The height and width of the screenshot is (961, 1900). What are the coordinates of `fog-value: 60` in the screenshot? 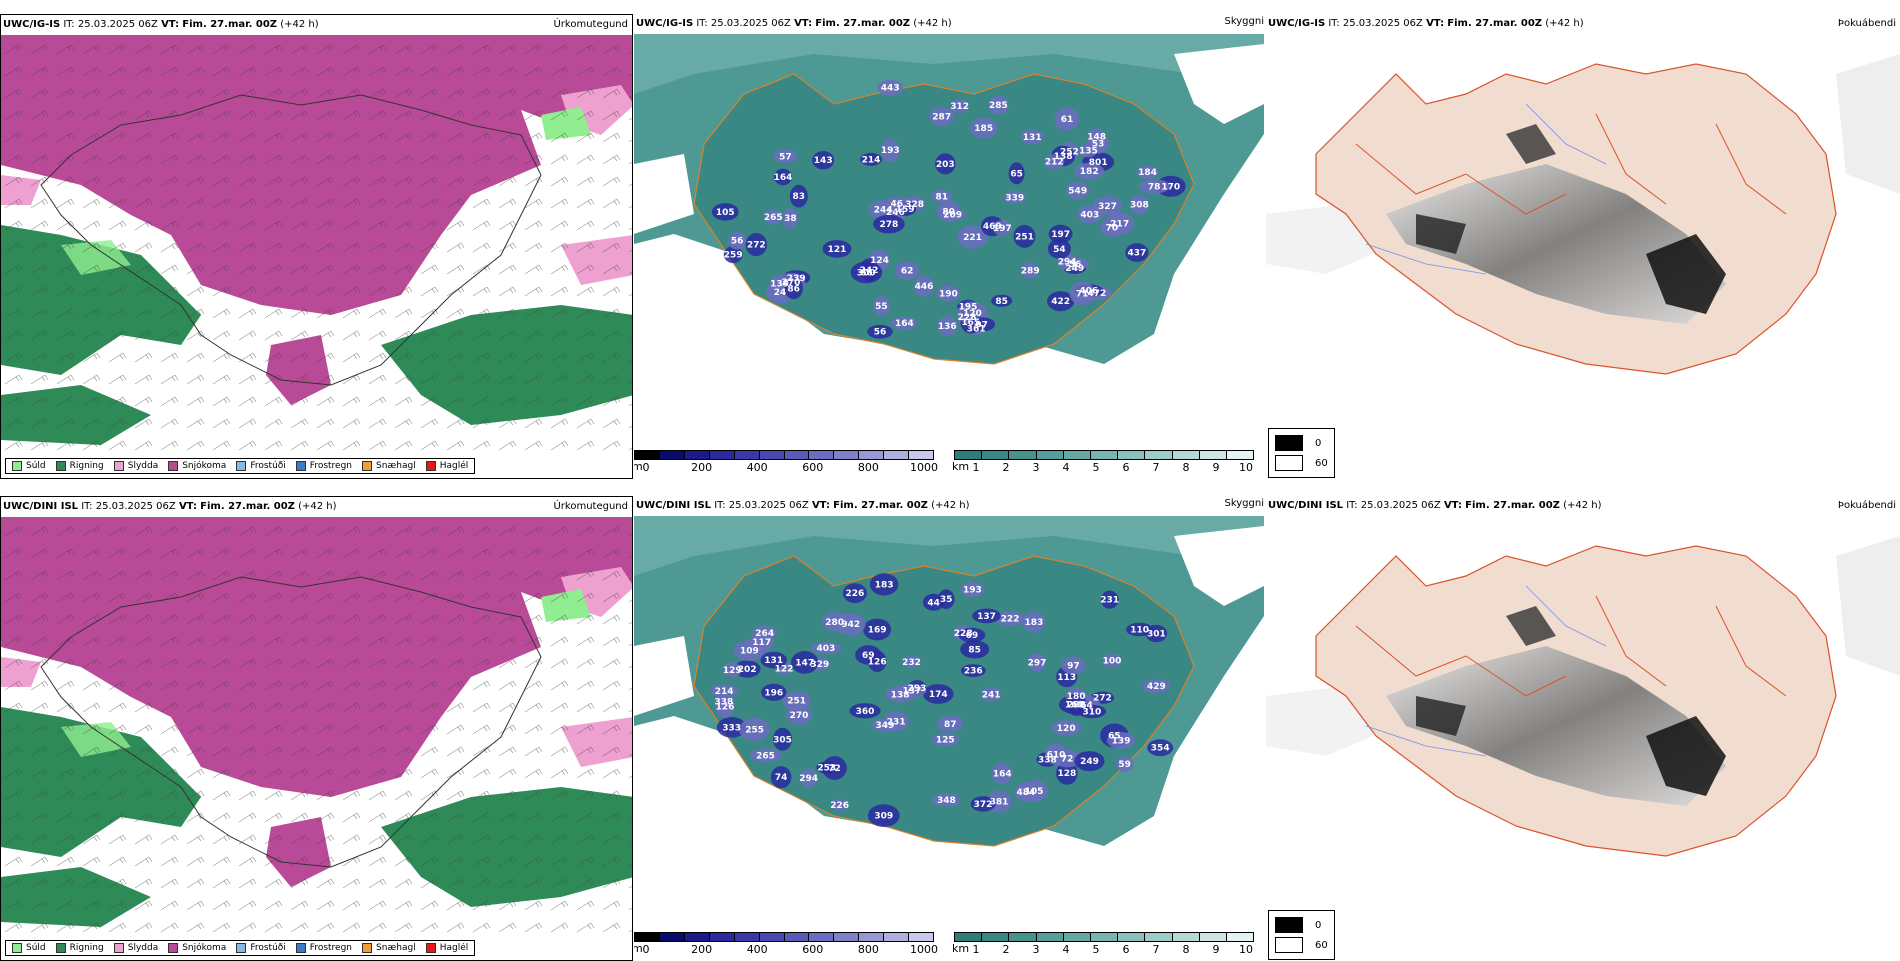 It's located at (1321, 463).